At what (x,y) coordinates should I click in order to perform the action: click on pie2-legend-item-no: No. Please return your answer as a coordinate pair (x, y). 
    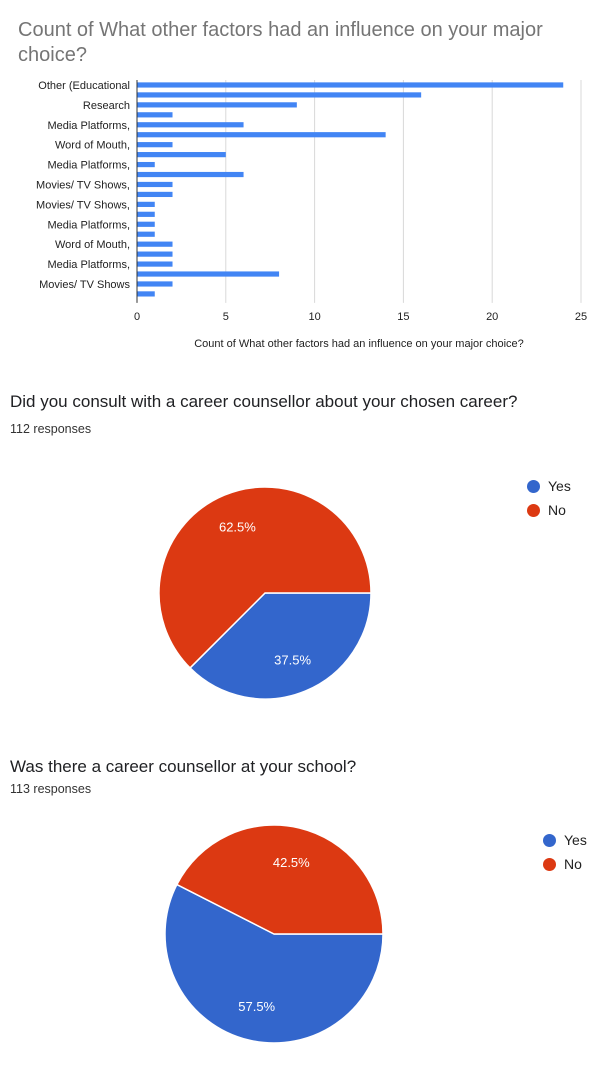
    Looking at the image, I should click on (565, 864).